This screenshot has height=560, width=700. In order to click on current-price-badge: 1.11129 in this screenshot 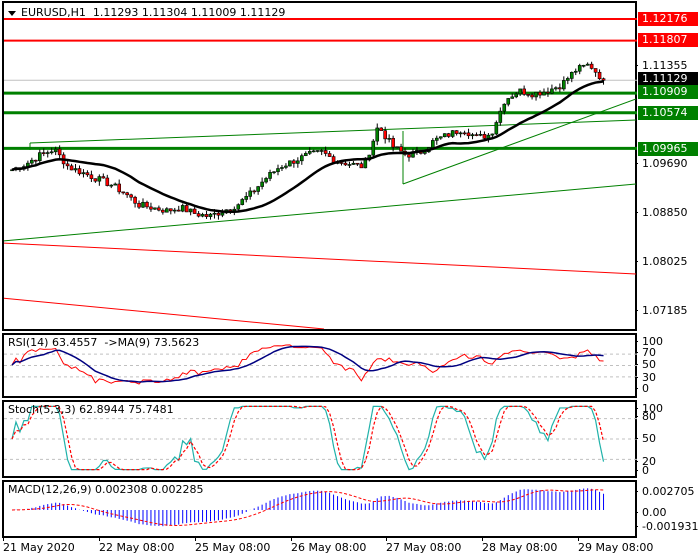, I will do `click(668, 79)`.